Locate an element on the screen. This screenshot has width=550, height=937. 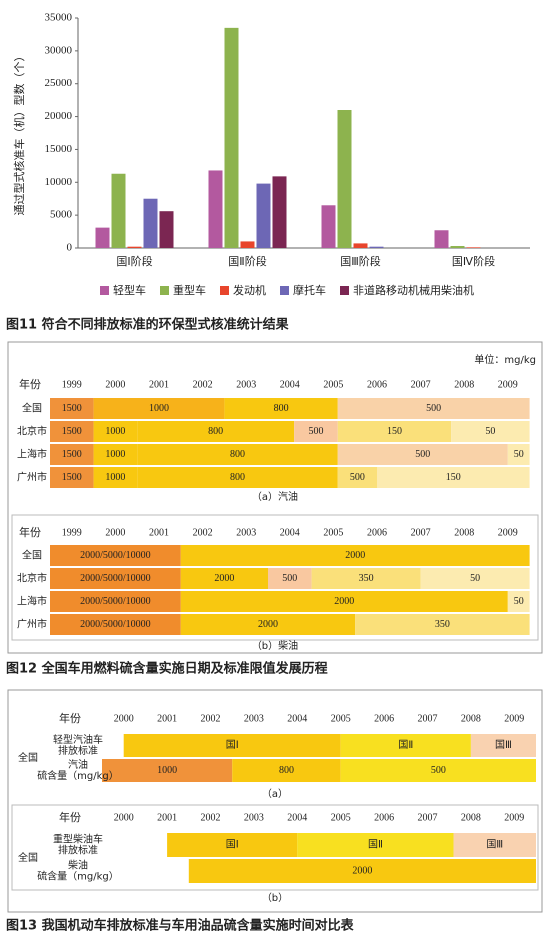
year-header: 年份 is located at coordinates (70, 718).